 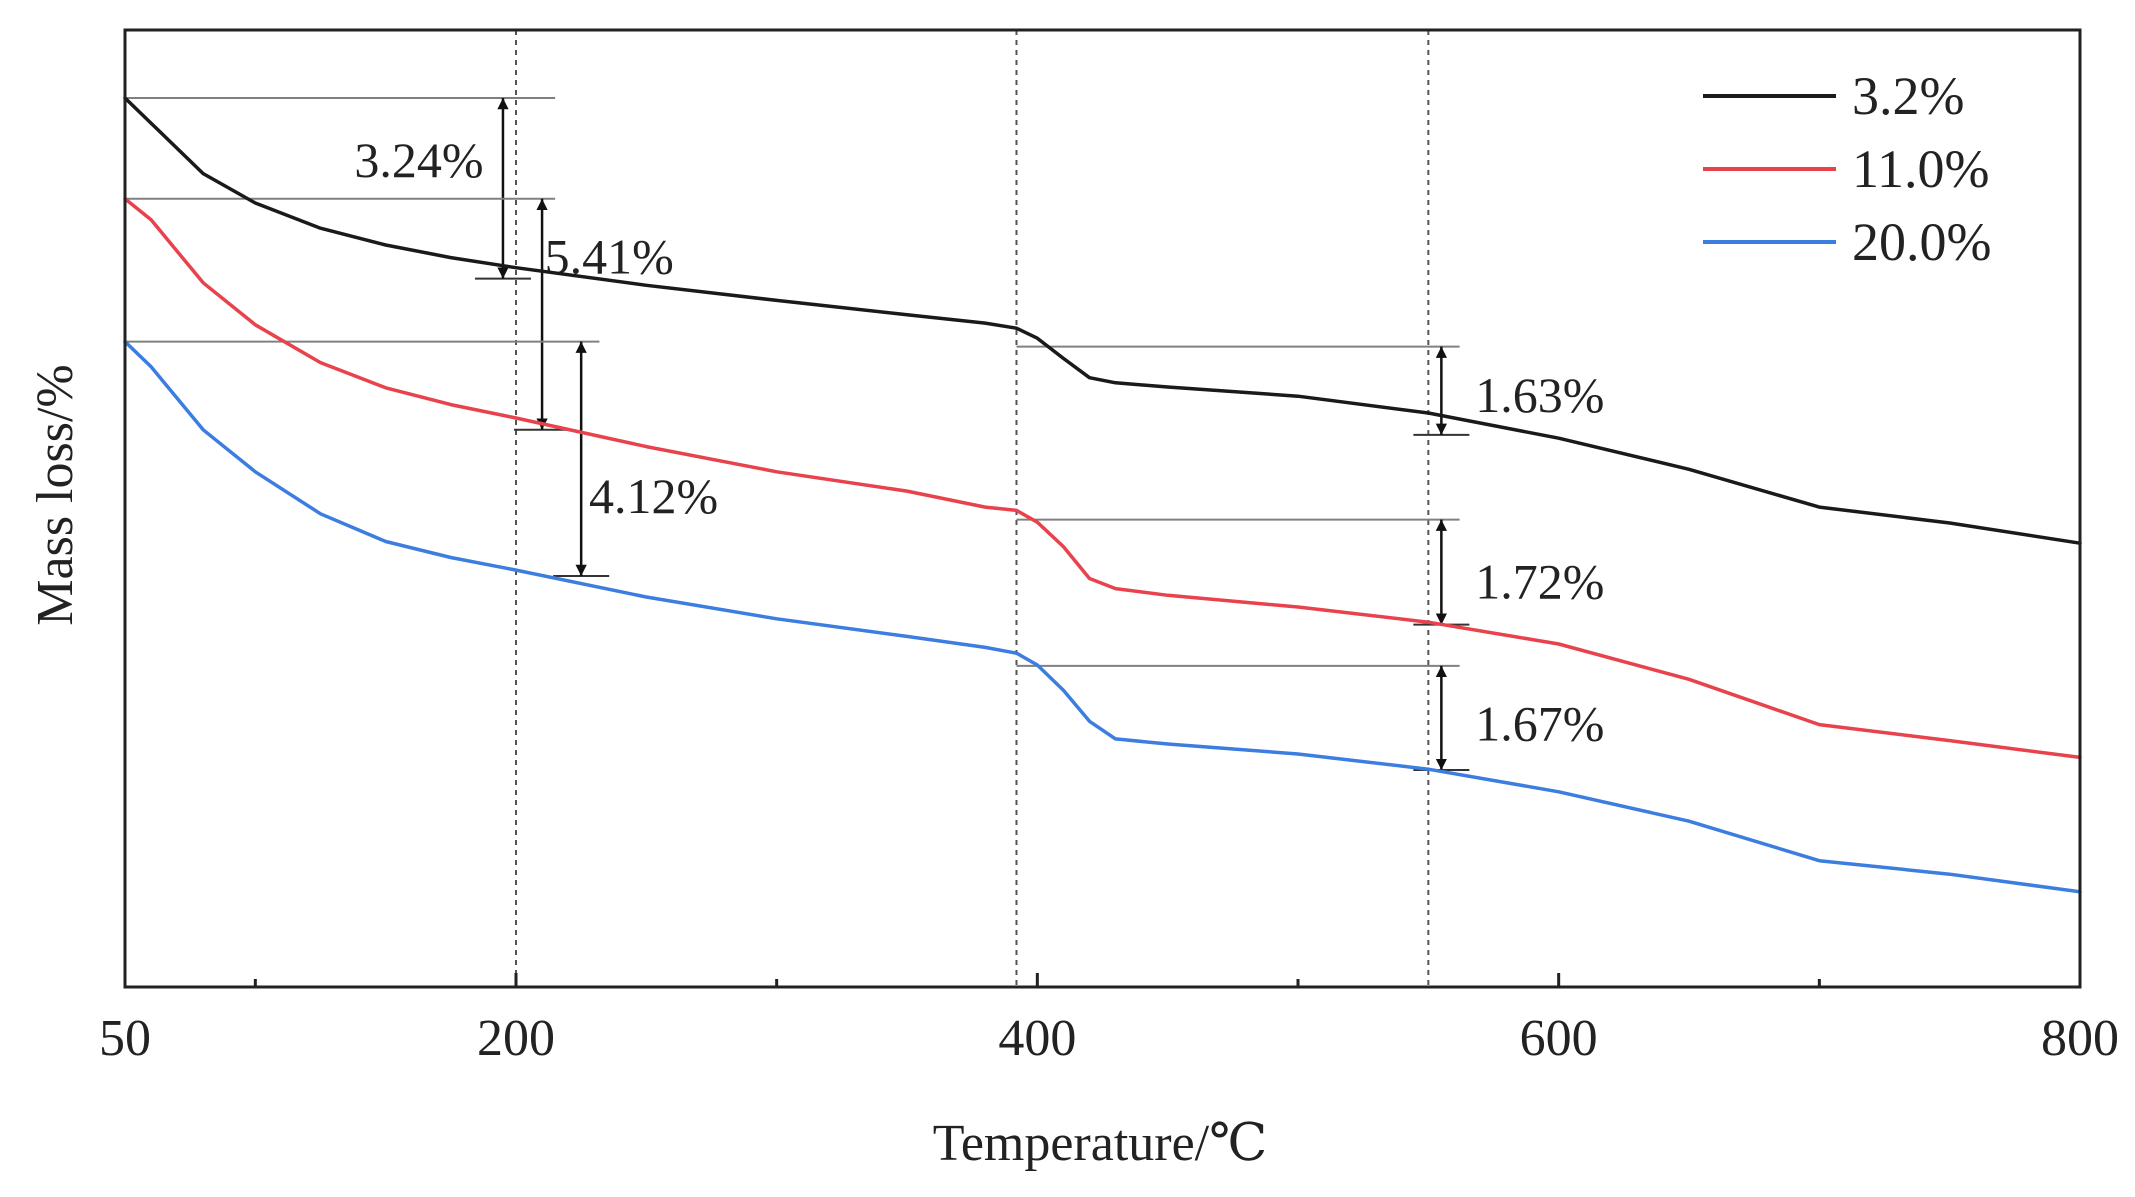 I want to click on legend-label-1: 3.2%, so click(x=1908, y=96).